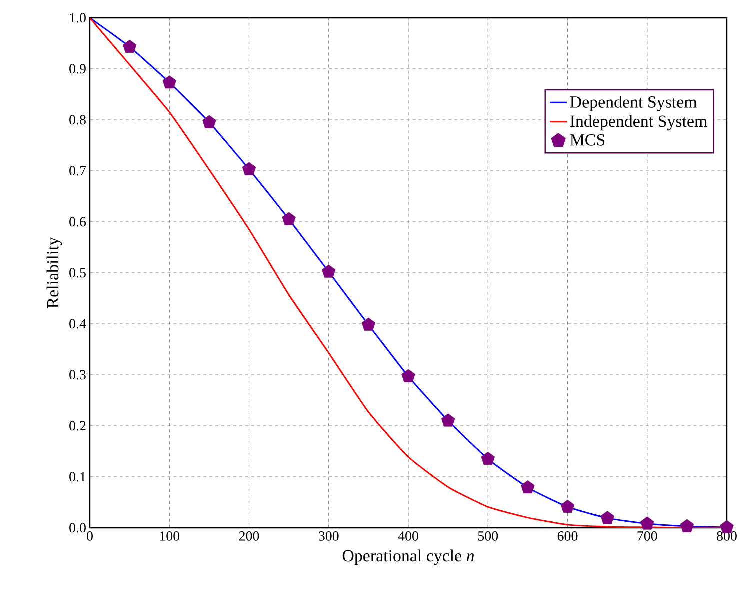 The image size is (743, 603). Describe the element at coordinates (488, 536) in the screenshot. I see `x-tick-label: 500` at that location.